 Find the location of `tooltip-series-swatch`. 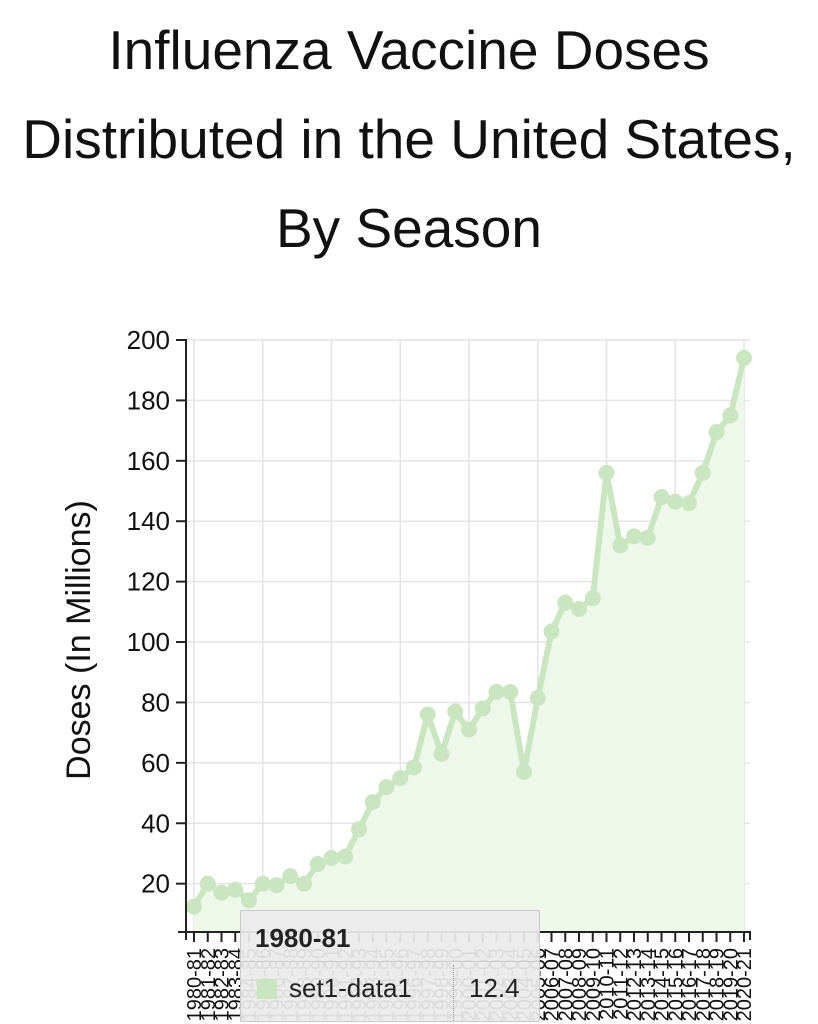

tooltip-series-swatch is located at coordinates (267, 989).